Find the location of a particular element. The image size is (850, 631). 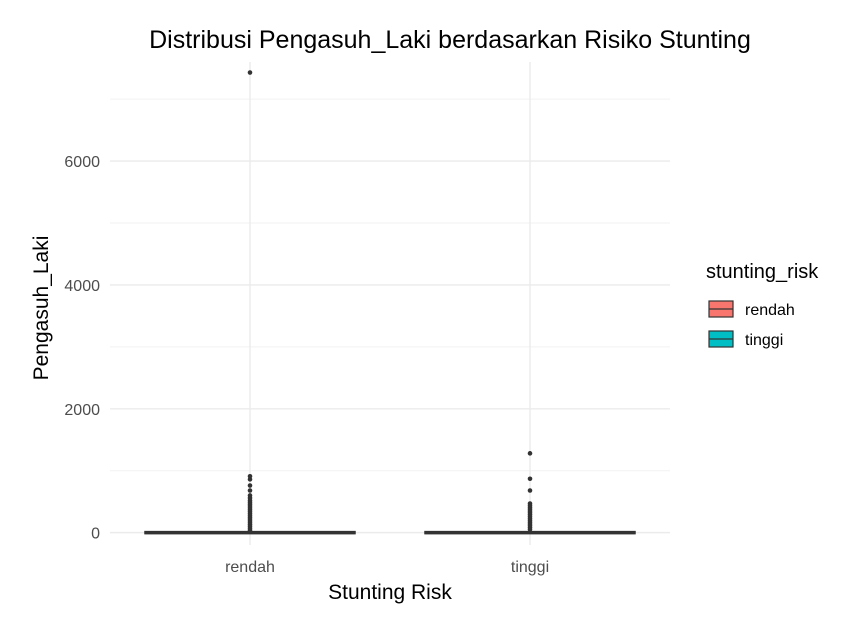

boxplot-tinggi is located at coordinates (530, 493).